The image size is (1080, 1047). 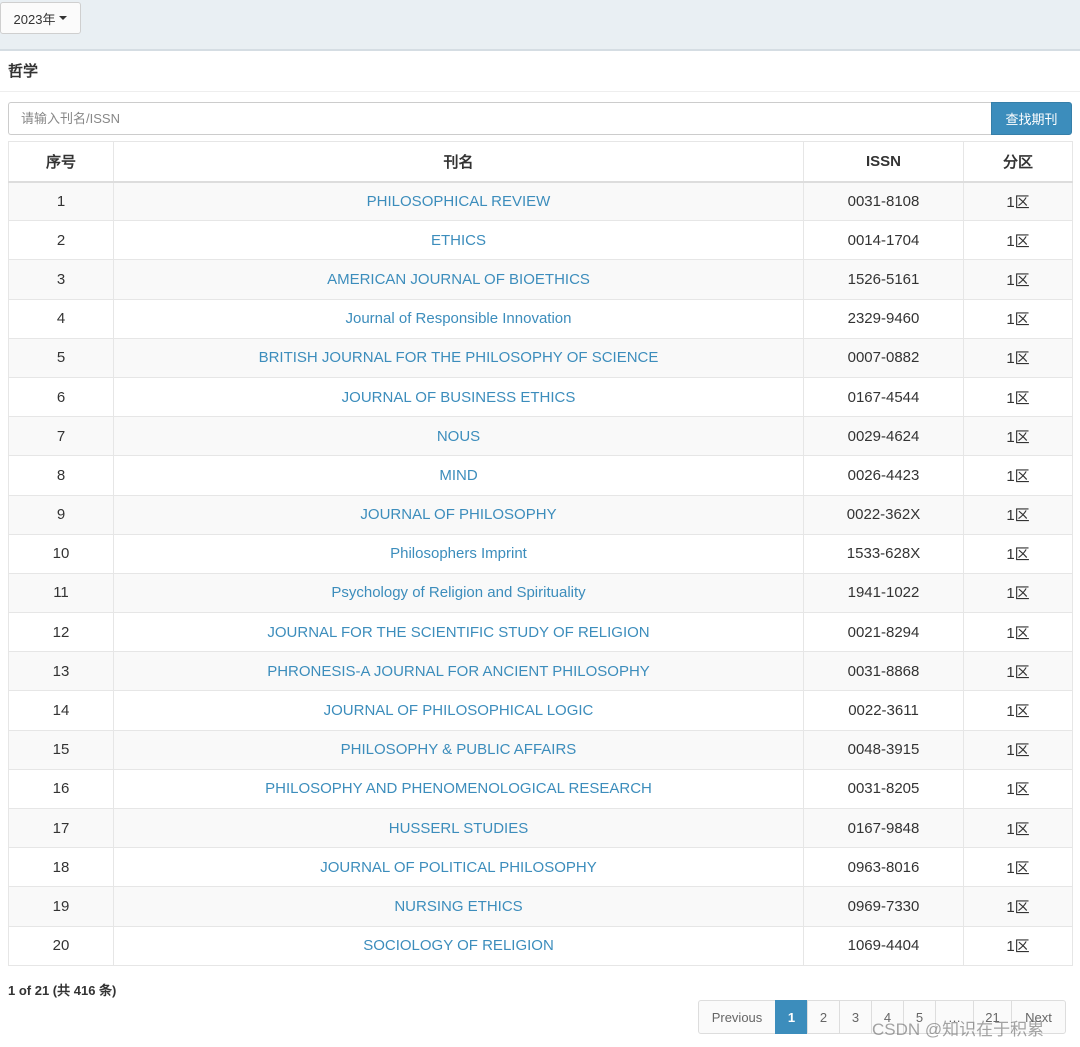 I want to click on table-row: 1 PHILOSOPHICAL REVIEW 0031-8108 1区, so click(x=540, y=201).